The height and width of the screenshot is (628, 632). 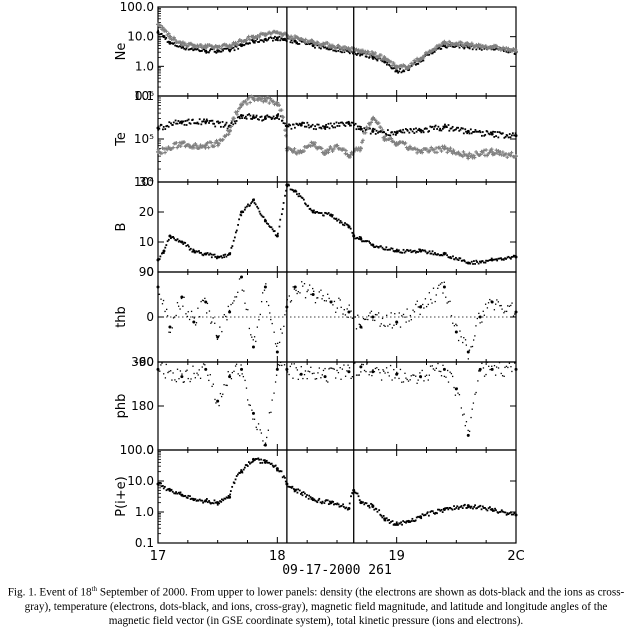 What do you see at coordinates (337, 570) in the screenshot?
I see `x-axis-label: 09-17-2000 261` at bounding box center [337, 570].